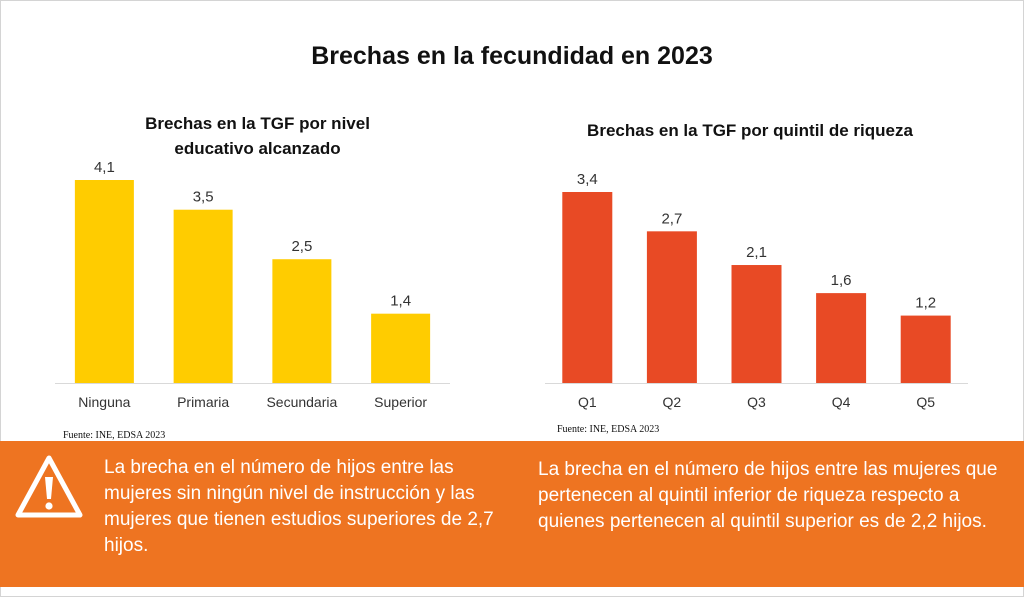 Image resolution: width=1024 pixels, height=597 pixels. Describe the element at coordinates (608, 429) in the screenshot. I see `right-chart-source: Fuente: INE, EDSA 2023` at that location.